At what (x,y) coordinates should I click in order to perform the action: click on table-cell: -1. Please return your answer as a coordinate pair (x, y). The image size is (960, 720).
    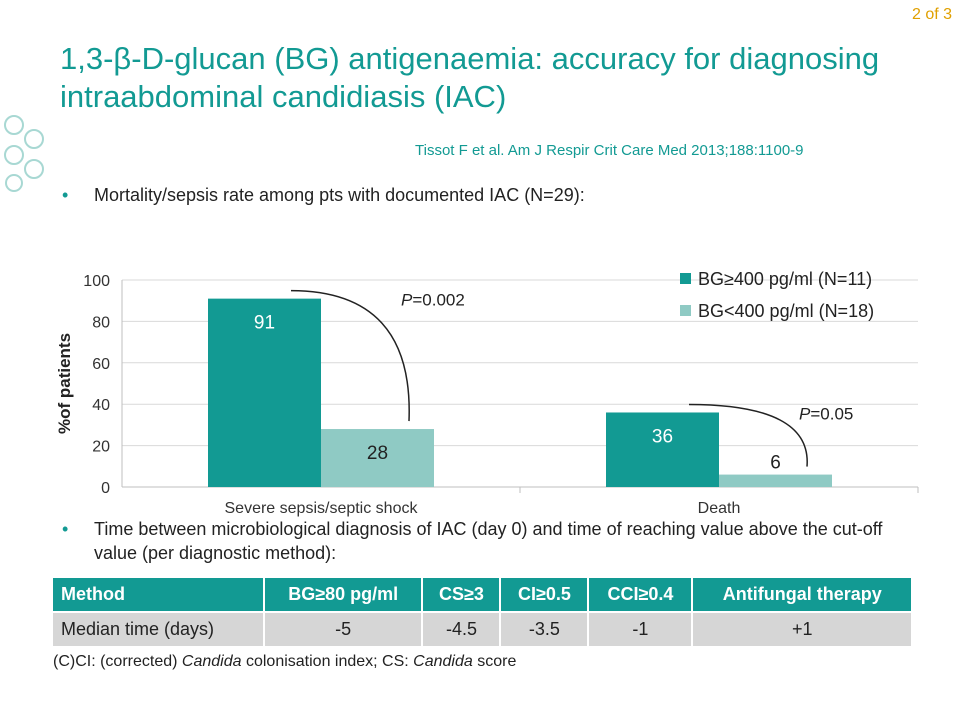
    Looking at the image, I should click on (641, 628).